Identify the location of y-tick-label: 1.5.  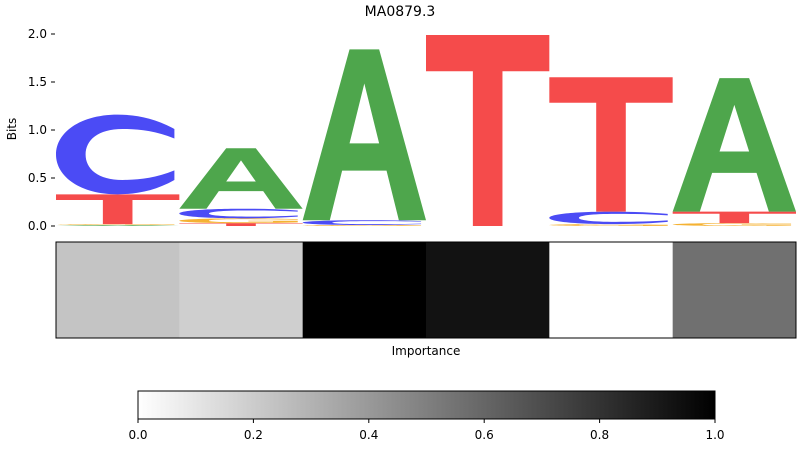
(37, 82).